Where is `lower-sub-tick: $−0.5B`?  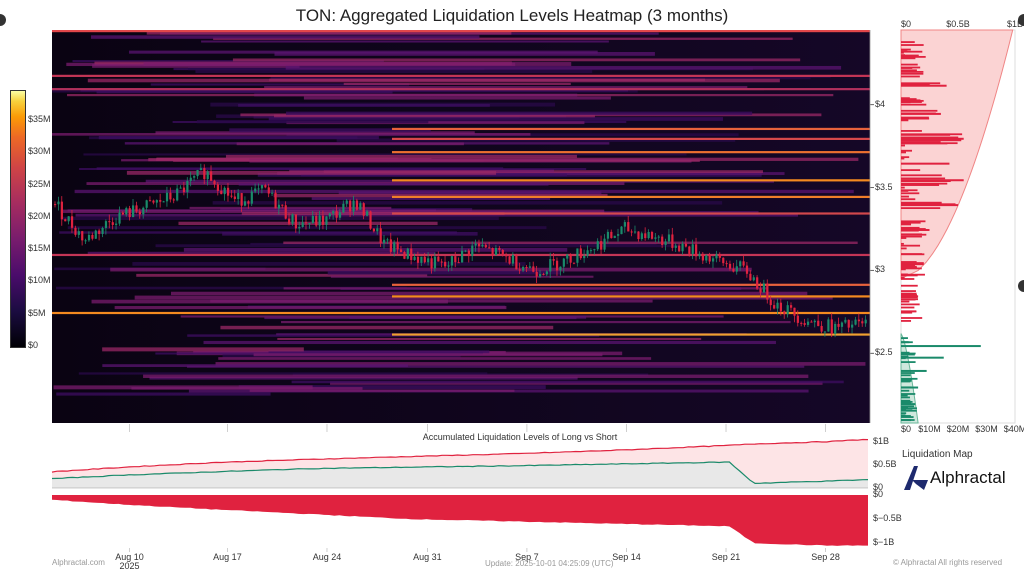 lower-sub-tick: $−0.5B is located at coordinates (887, 518).